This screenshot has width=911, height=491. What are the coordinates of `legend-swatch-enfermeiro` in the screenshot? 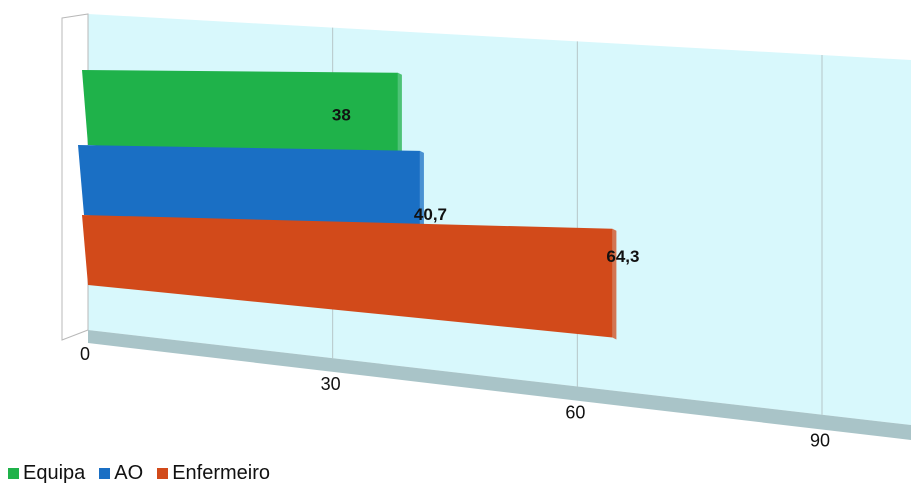 It's located at (162, 473).